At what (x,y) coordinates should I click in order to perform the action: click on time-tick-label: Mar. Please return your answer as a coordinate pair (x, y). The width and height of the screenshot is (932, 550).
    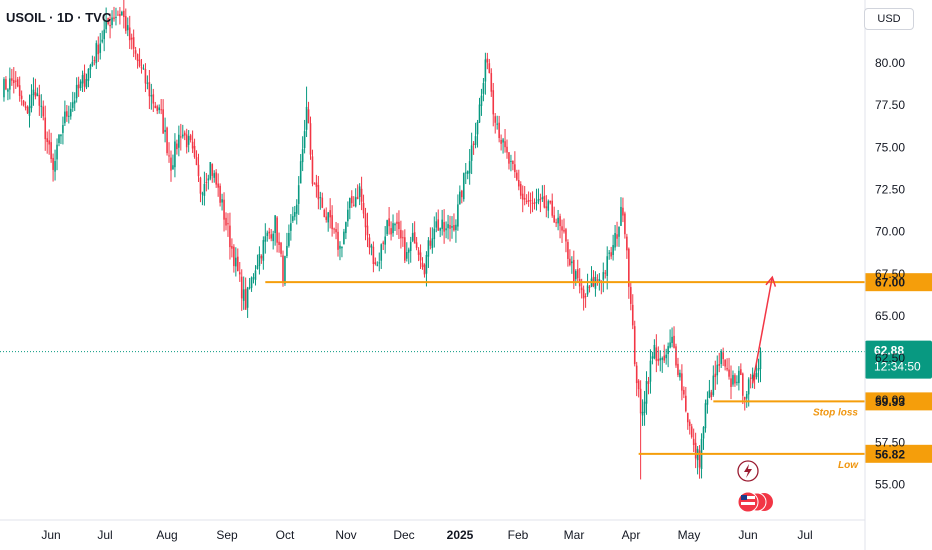
    Looking at the image, I should click on (574, 535).